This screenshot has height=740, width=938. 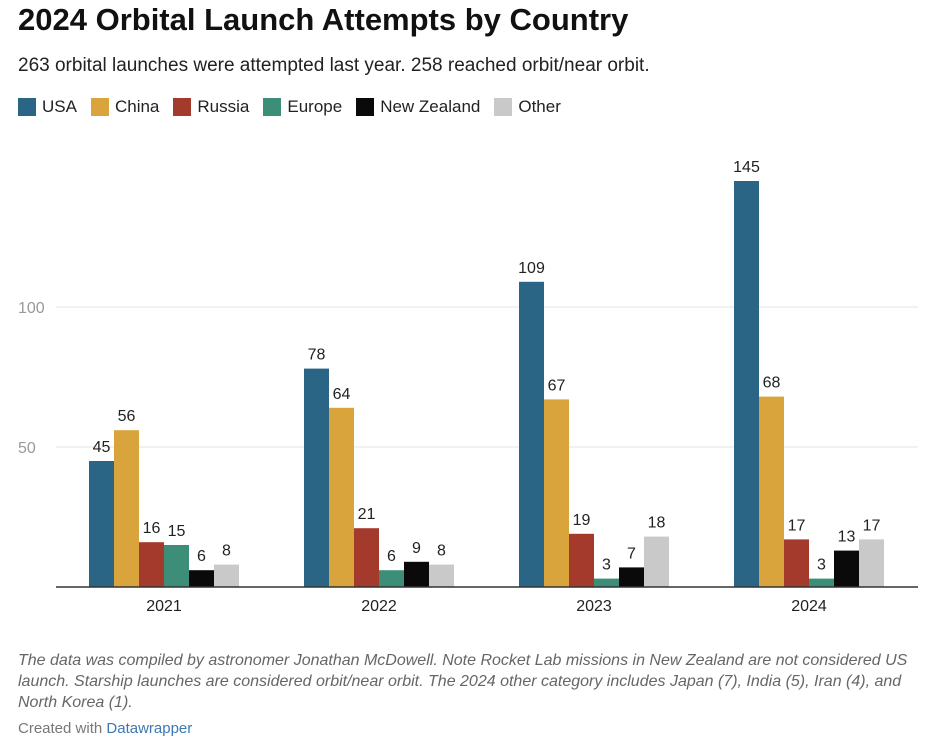 I want to click on bar-russia-2024, so click(x=796, y=563).